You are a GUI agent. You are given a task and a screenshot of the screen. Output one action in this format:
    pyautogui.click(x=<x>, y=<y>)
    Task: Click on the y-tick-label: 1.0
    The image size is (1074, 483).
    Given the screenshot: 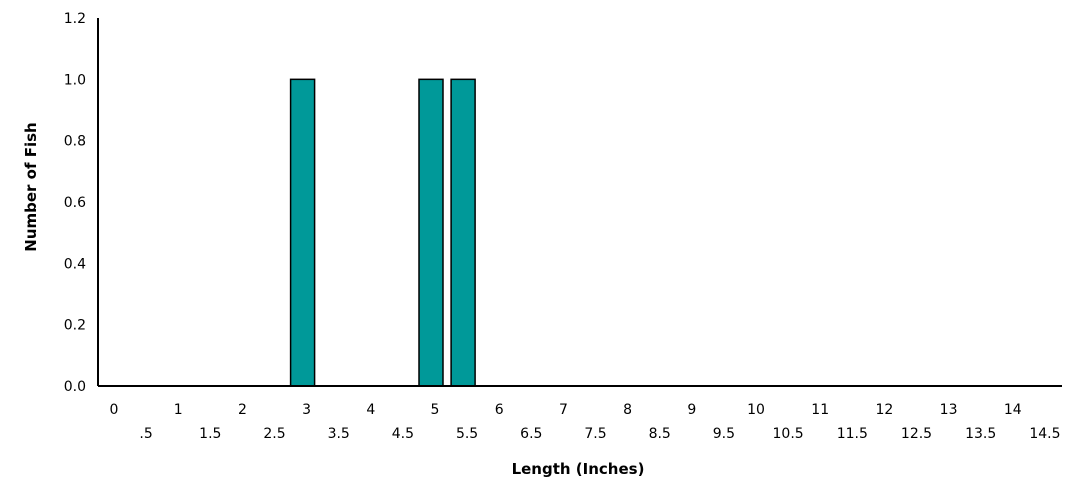 What is the action you would take?
    pyautogui.click(x=75, y=80)
    